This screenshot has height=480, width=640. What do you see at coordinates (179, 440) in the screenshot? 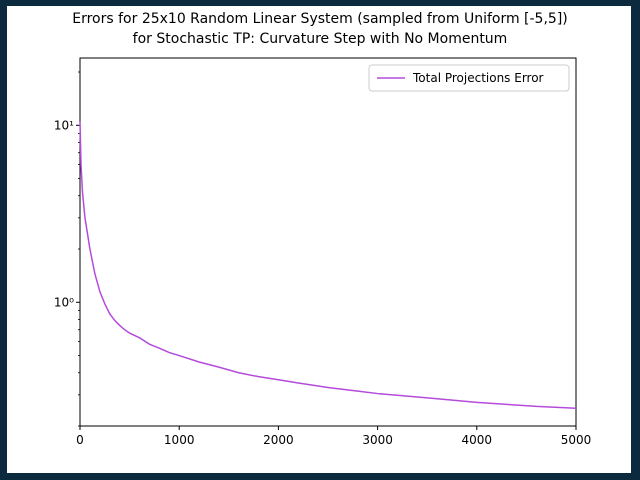
I see `x-tick-label-1: 1000` at bounding box center [179, 440].